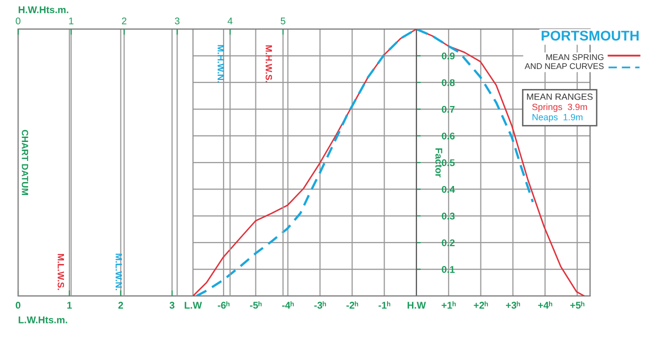  Describe the element at coordinates (448, 82) in the screenshot. I see `y-tick-label: 0.8` at that location.